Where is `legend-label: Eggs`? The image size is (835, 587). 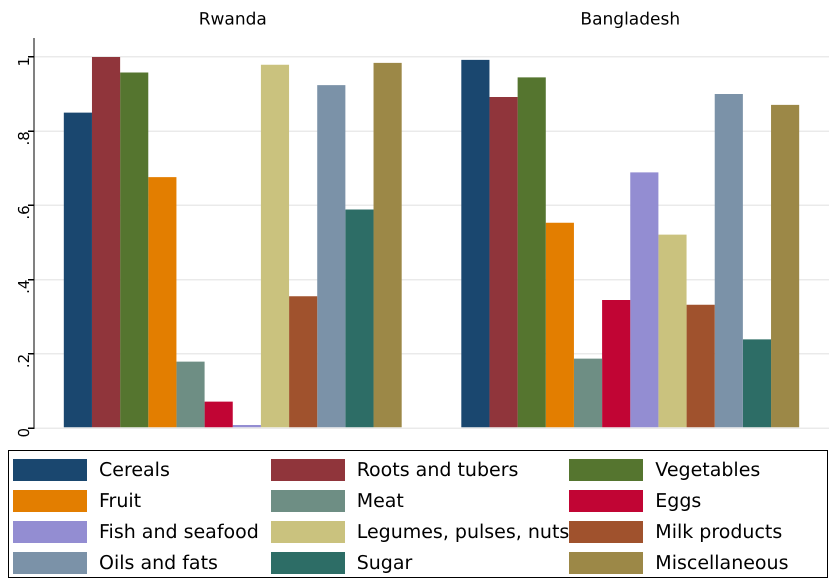 legend-label: Eggs is located at coordinates (678, 501).